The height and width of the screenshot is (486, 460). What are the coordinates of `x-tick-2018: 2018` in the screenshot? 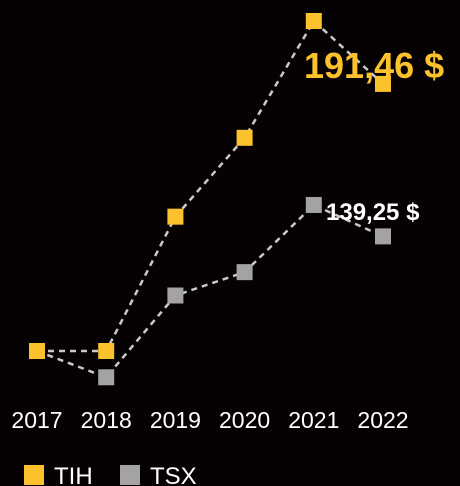 It's located at (106, 420).